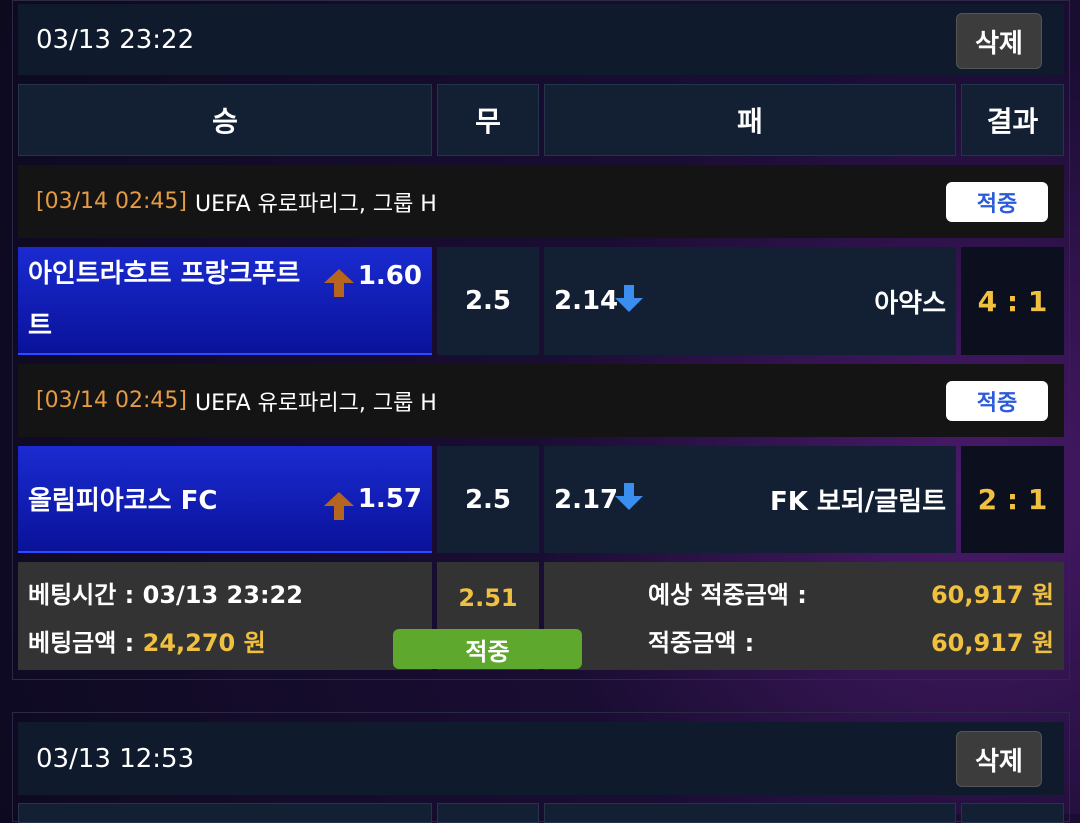  Describe the element at coordinates (81, 642) in the screenshot. I see `bet-amount-label: 베팅금액 :` at that location.